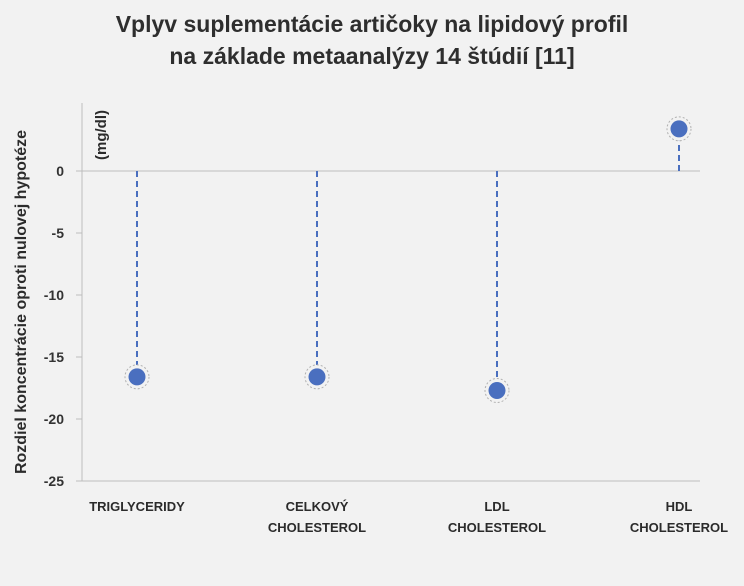 This screenshot has width=744, height=586. I want to click on y-tick-label: -20, so click(54, 419).